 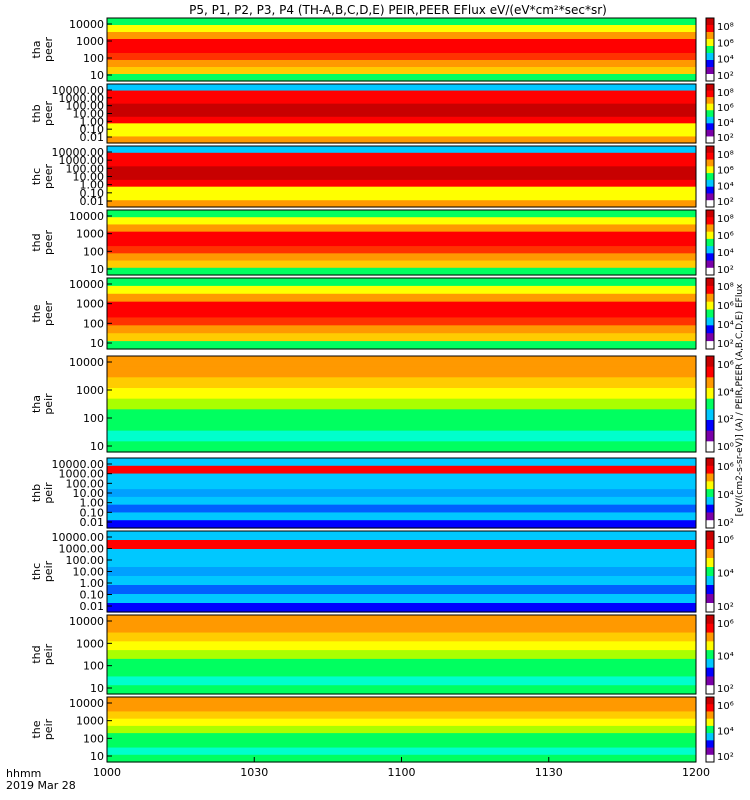 I want to click on panel-label: peir, so click(x=48, y=654).